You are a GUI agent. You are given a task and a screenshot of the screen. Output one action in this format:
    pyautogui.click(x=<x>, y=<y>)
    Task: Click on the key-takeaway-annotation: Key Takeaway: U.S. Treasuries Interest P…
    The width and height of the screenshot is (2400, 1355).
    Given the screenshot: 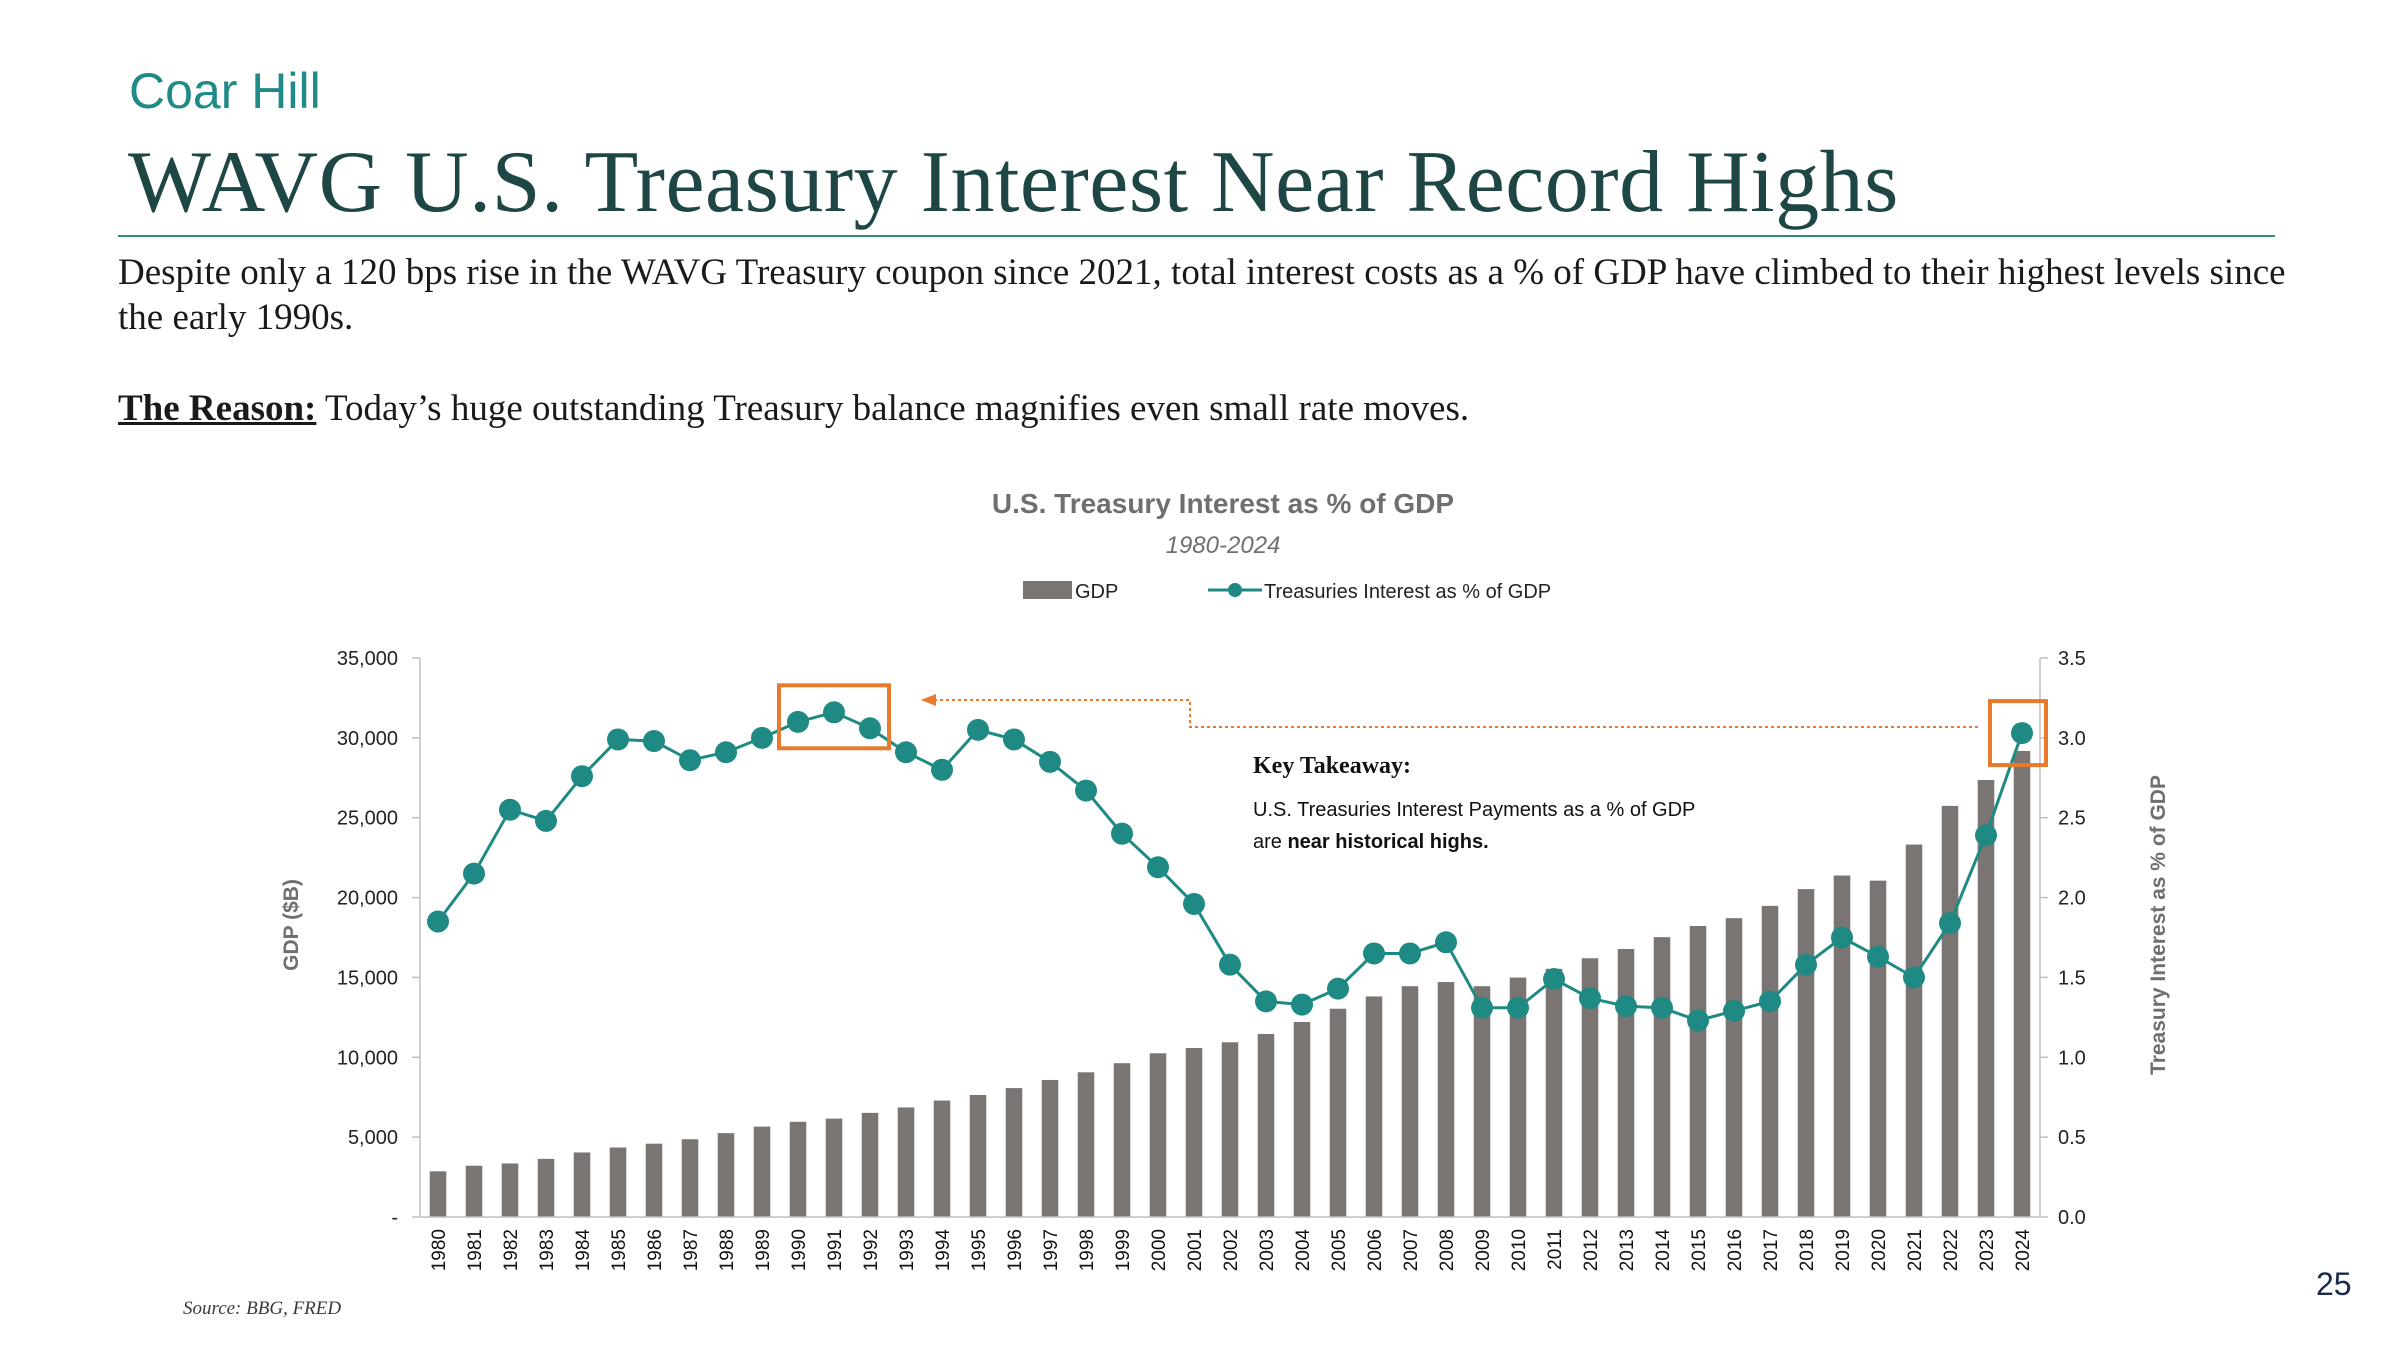 What is the action you would take?
    pyautogui.click(x=1474, y=803)
    